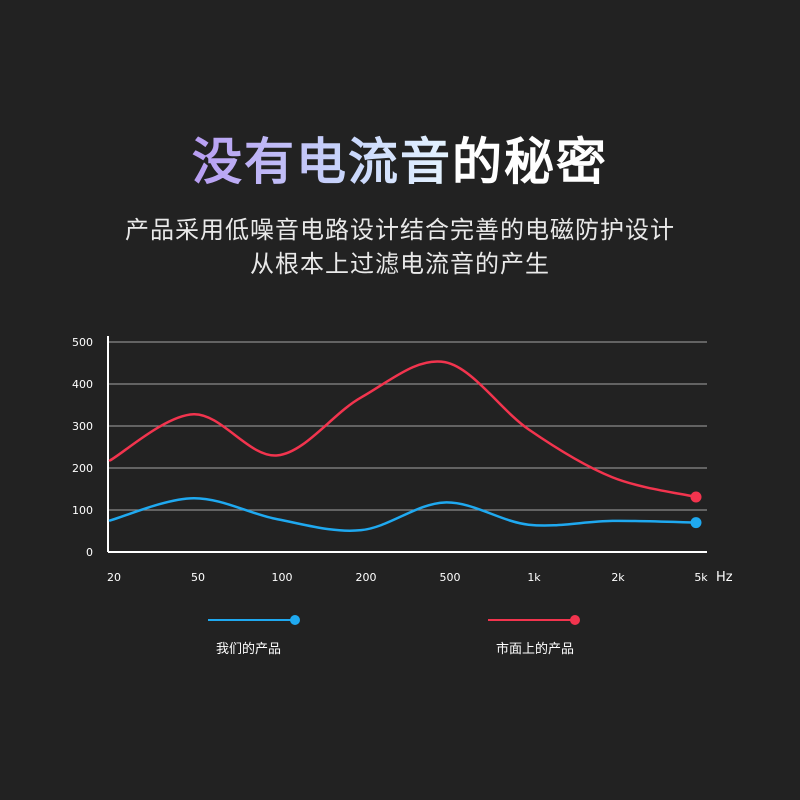  Describe the element at coordinates (198, 577) in the screenshot. I see `x-tick-label-50: 50` at that location.